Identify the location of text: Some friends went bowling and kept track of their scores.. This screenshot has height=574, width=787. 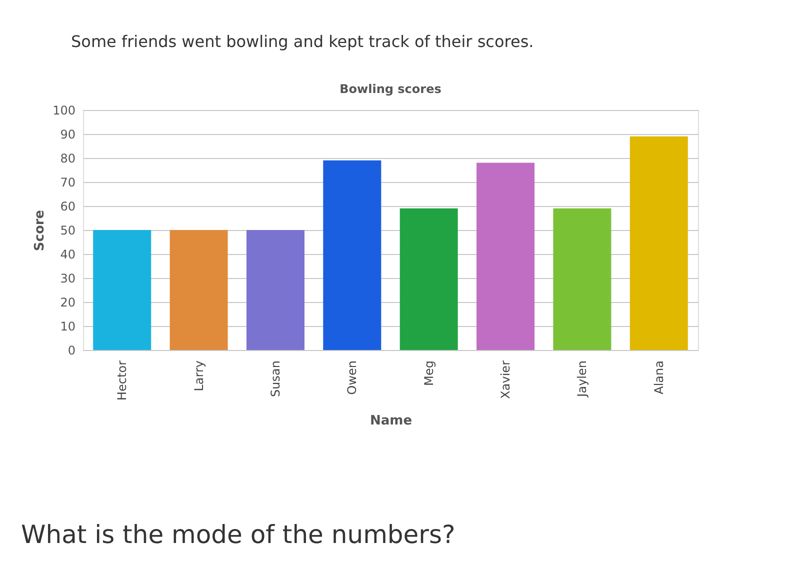
(302, 41).